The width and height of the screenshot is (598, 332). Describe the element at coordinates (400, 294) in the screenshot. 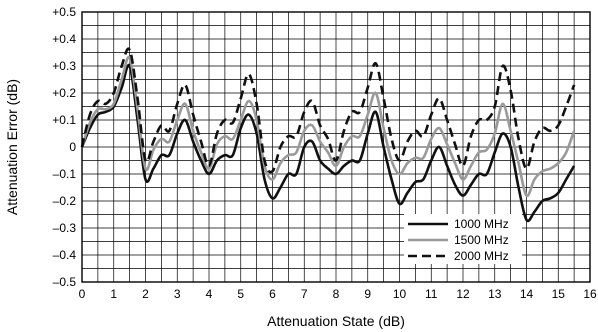

I see `x-tick-label: 10` at that location.